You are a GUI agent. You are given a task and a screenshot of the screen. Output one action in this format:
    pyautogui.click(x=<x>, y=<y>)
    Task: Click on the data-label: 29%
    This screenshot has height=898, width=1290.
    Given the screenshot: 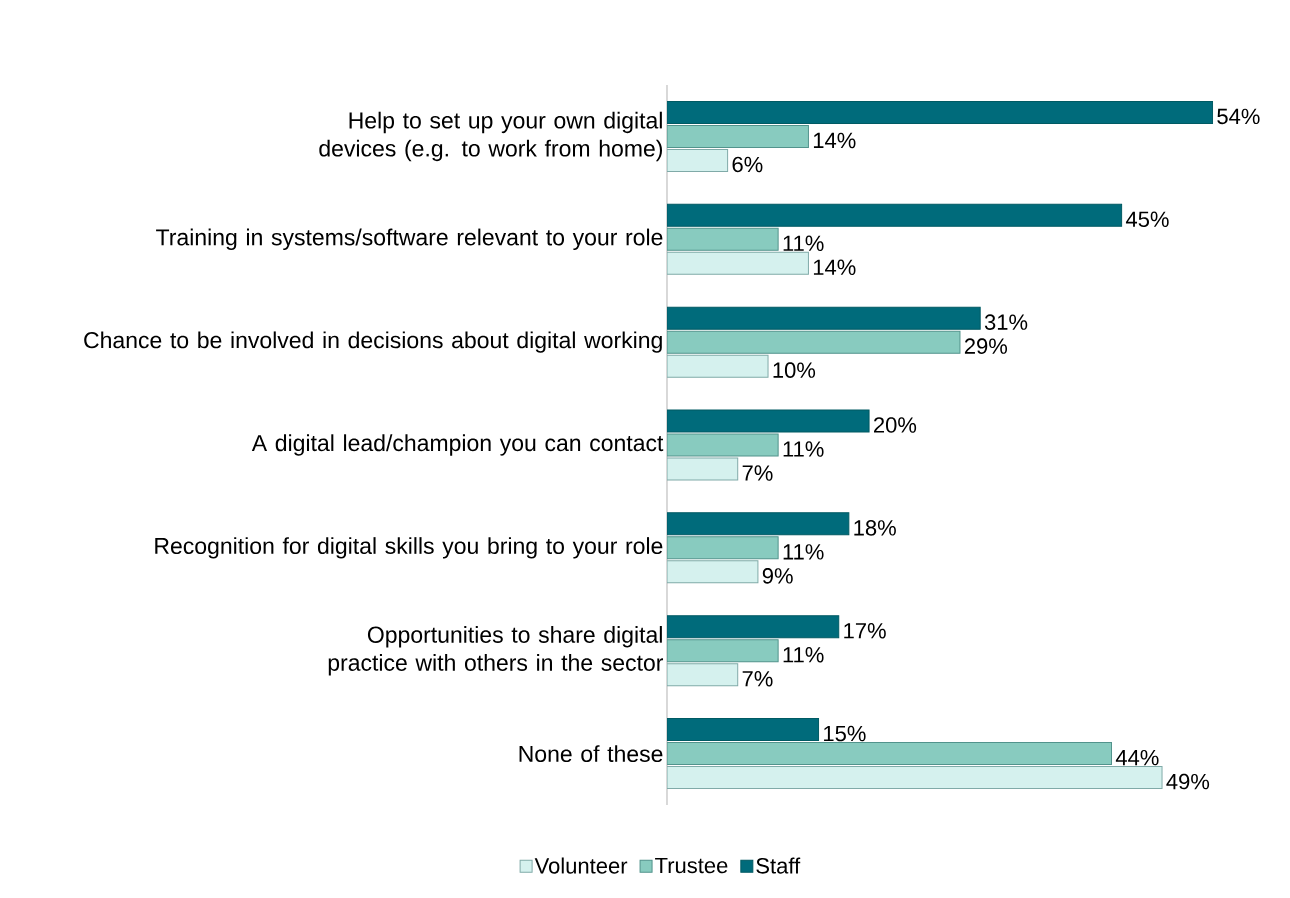 What is the action you would take?
    pyautogui.click(x=986, y=346)
    